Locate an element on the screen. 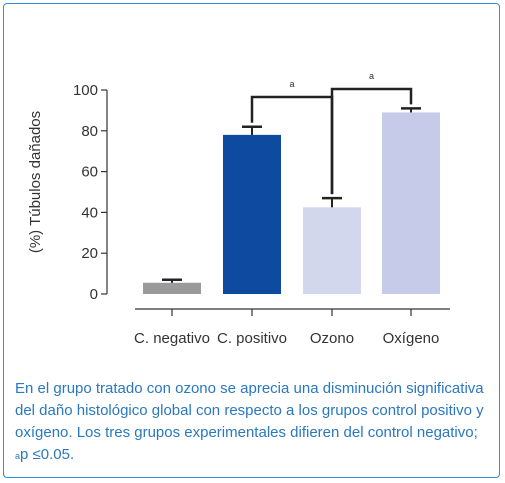 The height and width of the screenshot is (483, 505). y-tick-label: 100 is located at coordinates (85, 90).